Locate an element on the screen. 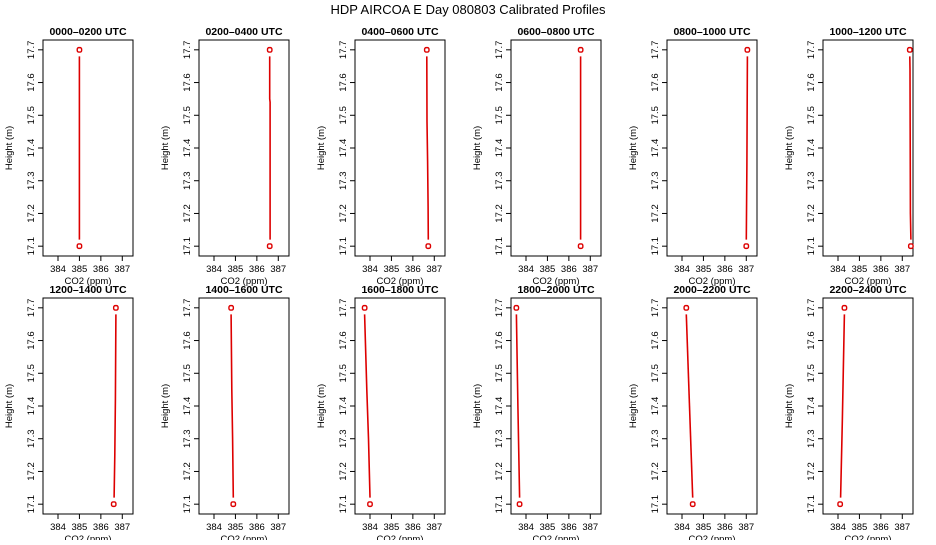  panel-title: 0200–0400 UTC is located at coordinates (243, 32).